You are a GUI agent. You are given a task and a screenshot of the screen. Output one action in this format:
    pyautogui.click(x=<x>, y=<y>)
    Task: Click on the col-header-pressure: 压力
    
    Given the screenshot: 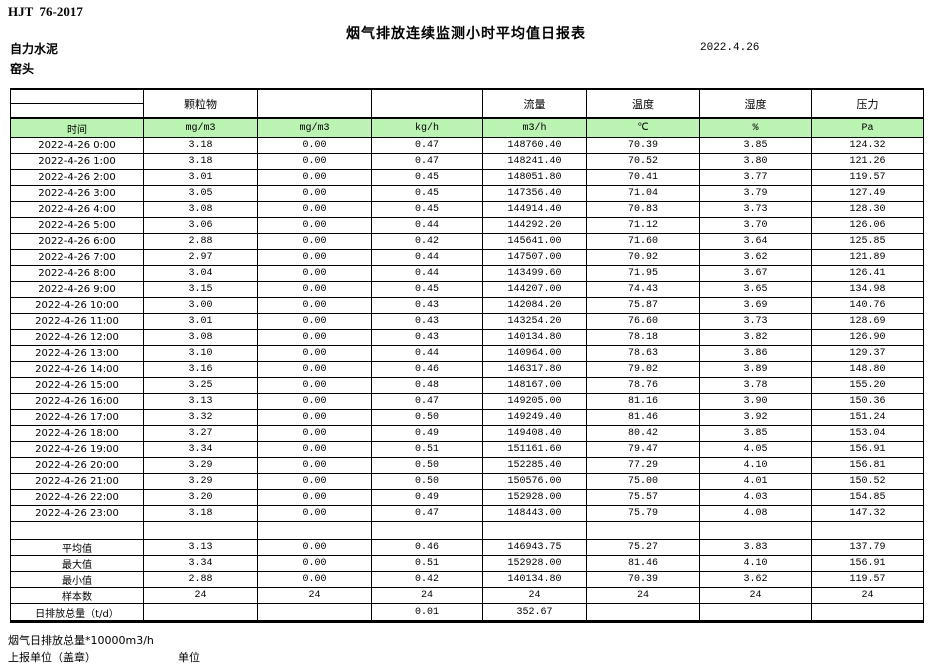 What is the action you would take?
    pyautogui.click(x=867, y=103)
    